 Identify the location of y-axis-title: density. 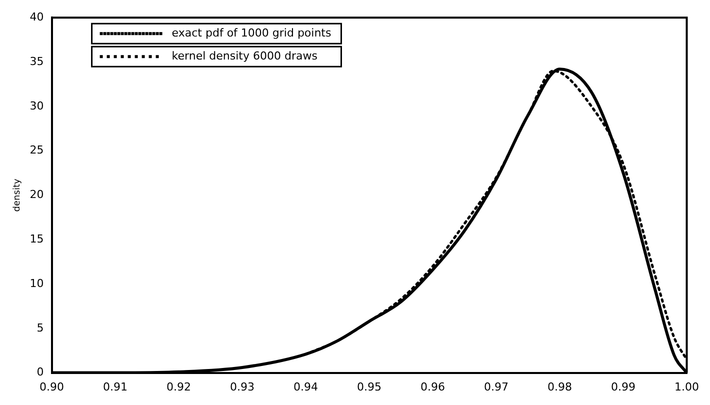
(17, 195).